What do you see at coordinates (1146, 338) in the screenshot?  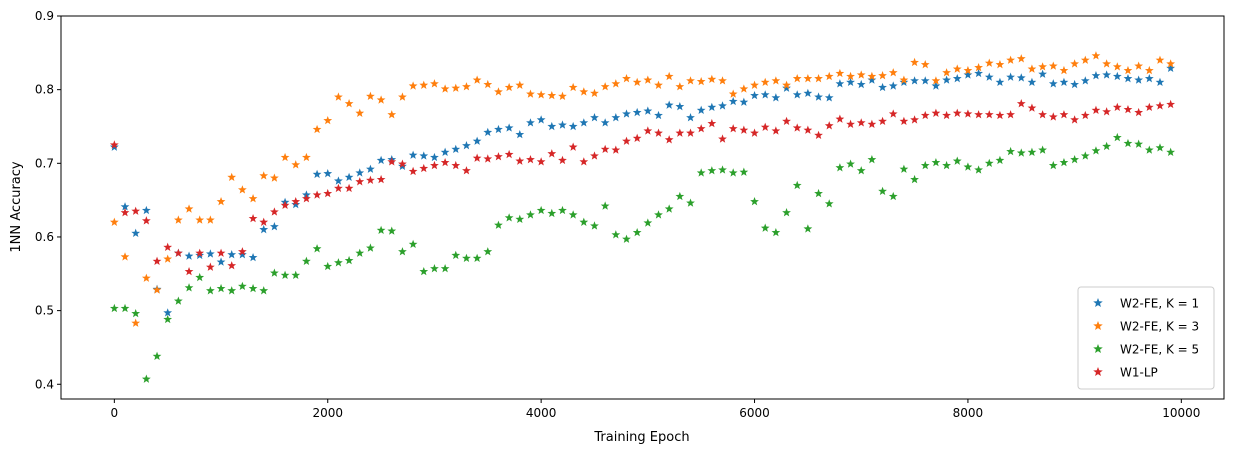 I see `legend-box` at bounding box center [1146, 338].